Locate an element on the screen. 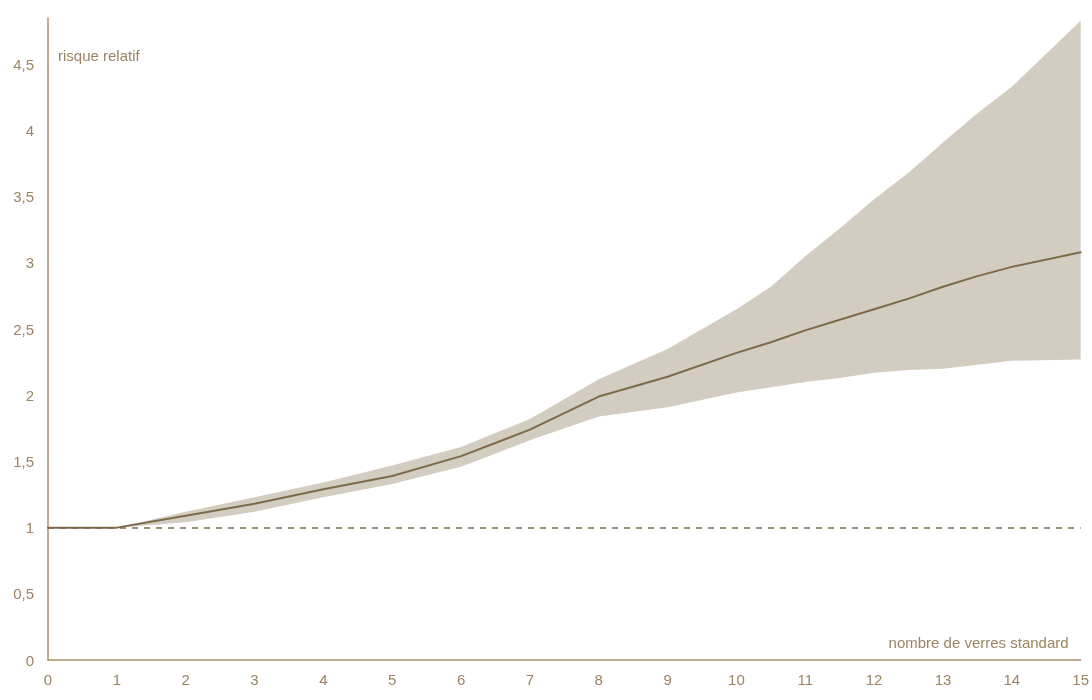 This screenshot has width=1092, height=700. x-tick-label: 8 is located at coordinates (598, 679).